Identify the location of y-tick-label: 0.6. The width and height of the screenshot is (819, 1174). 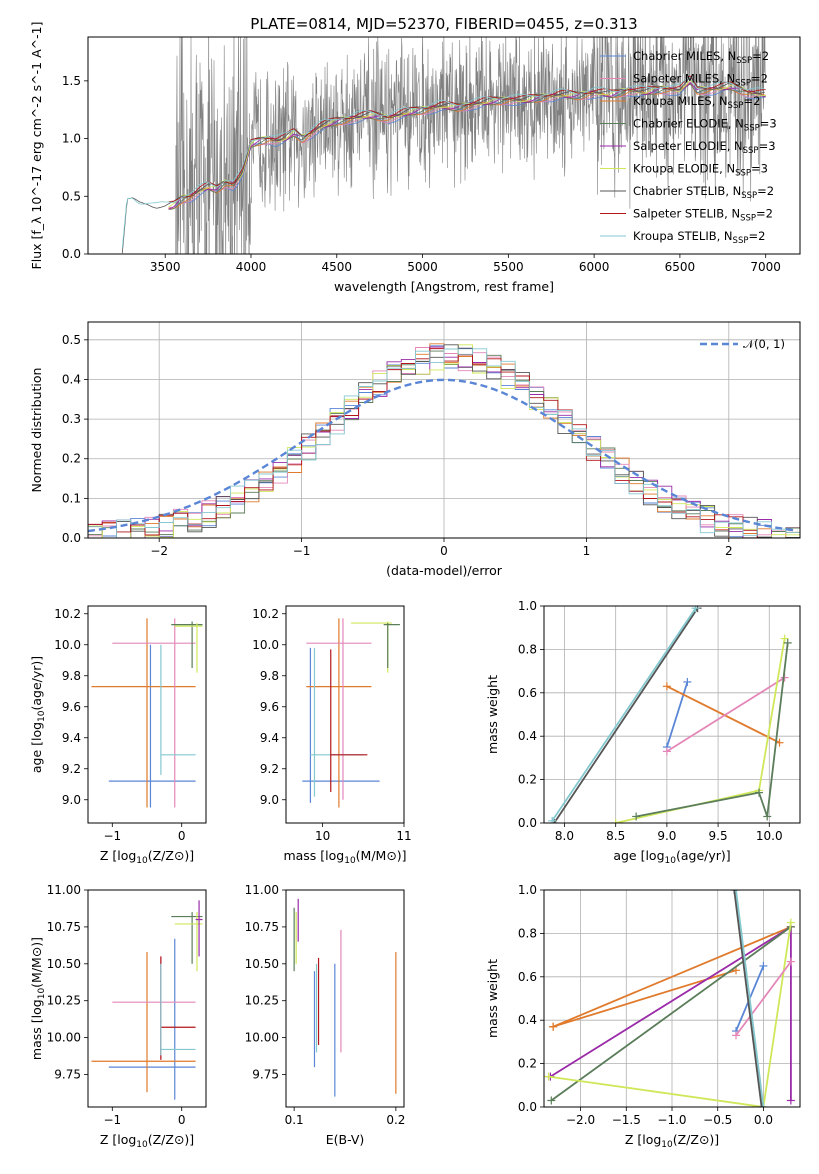
(527, 977).